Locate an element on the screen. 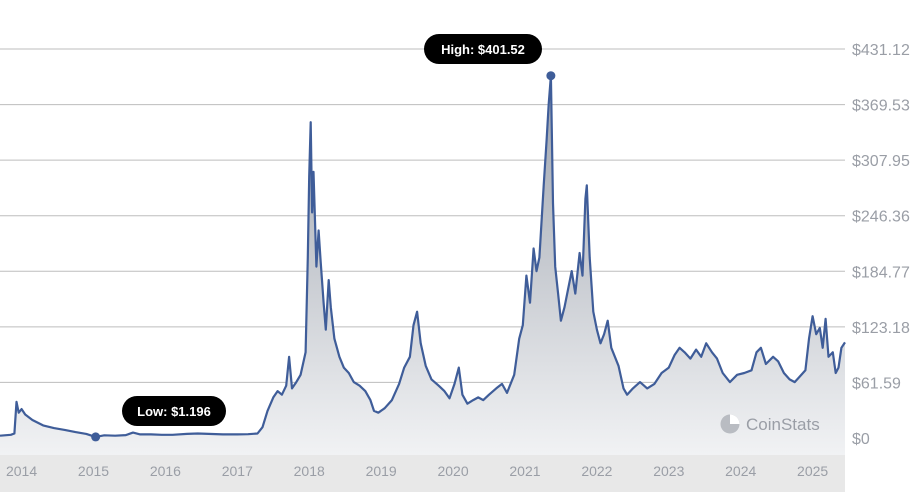 This screenshot has width=923, height=492. x-tick-label: 2017 is located at coordinates (237, 471).